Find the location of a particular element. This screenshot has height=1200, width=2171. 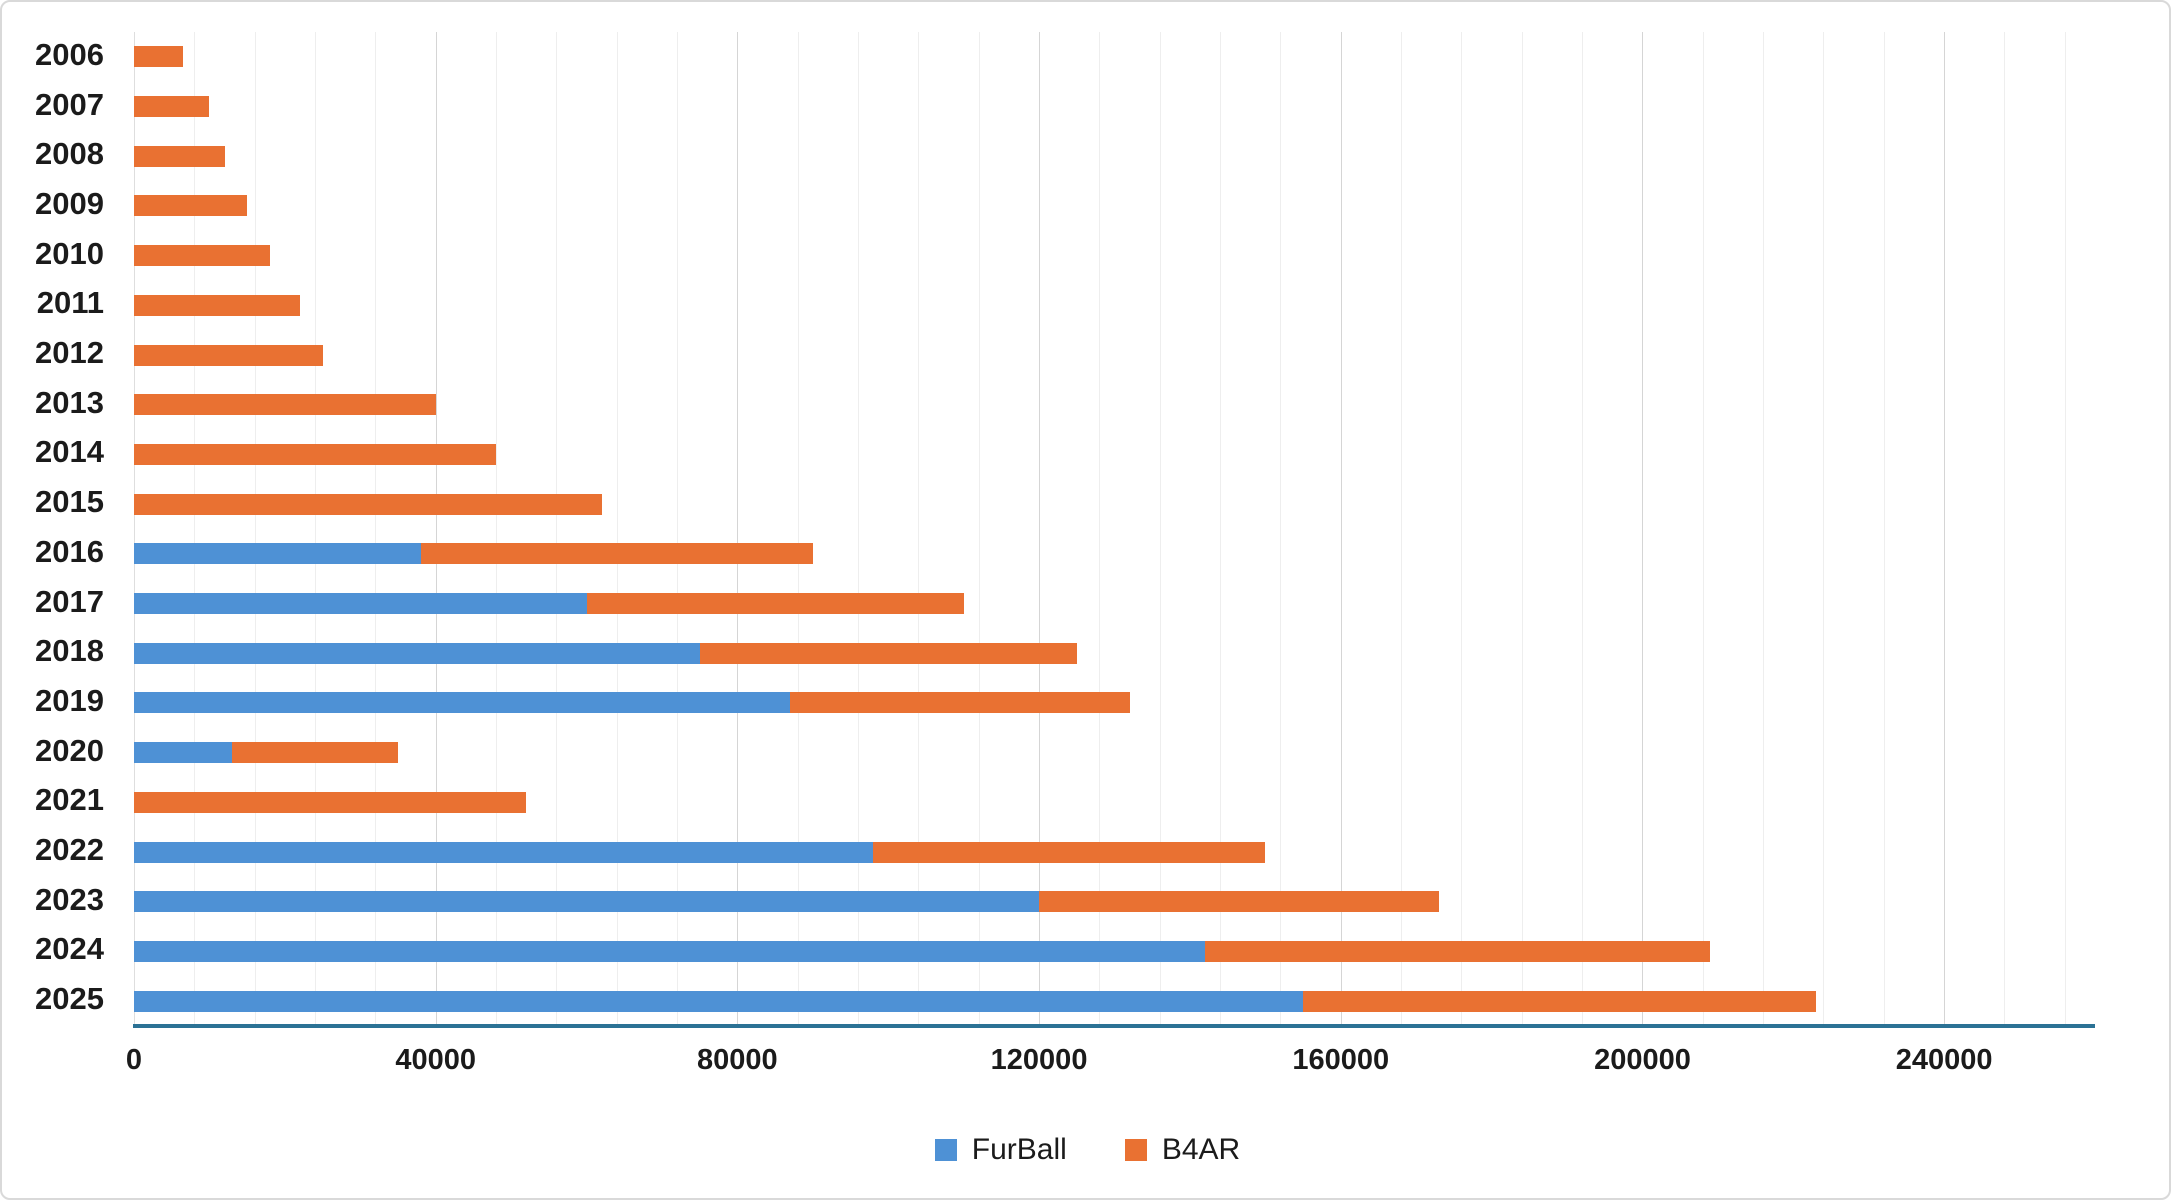

y-label-2014: 2014 is located at coordinates (69, 452).